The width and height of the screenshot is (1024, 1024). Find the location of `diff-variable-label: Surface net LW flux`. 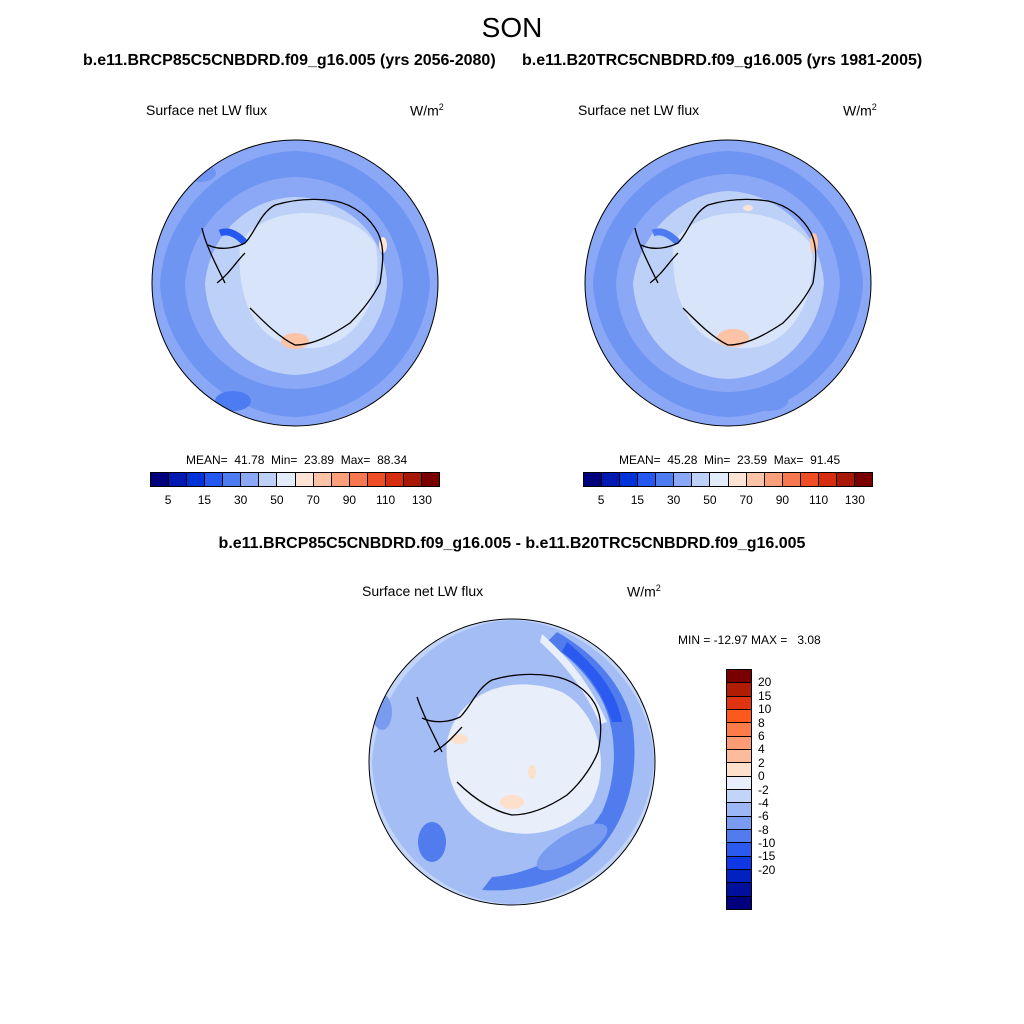

diff-variable-label: Surface net LW flux is located at coordinates (423, 591).